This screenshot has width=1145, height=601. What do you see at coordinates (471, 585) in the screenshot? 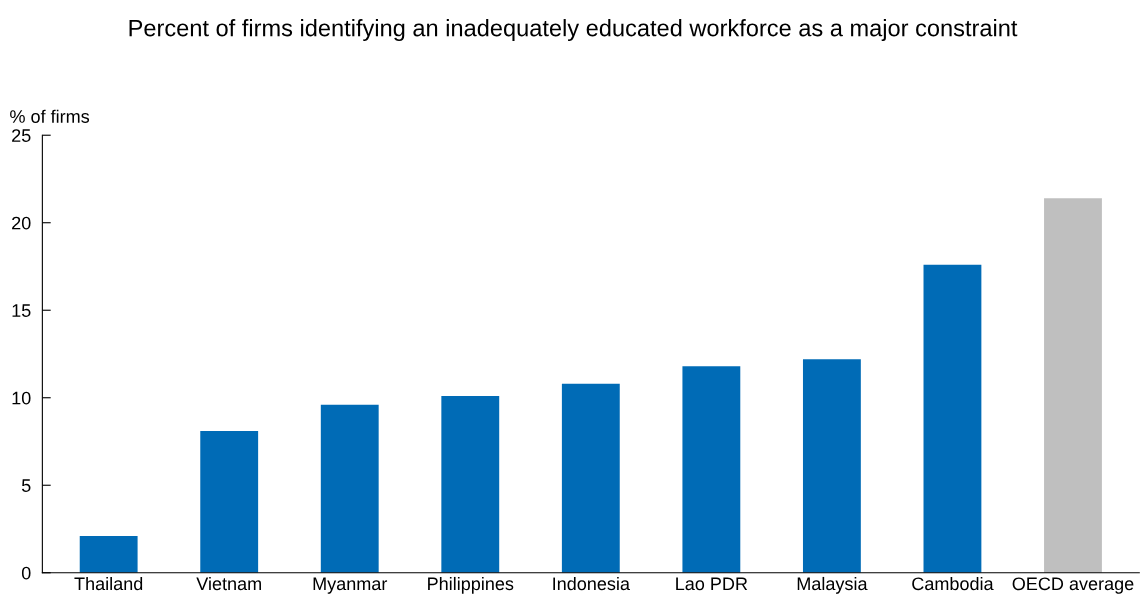
I see `x-tick-label: Philippines` at bounding box center [471, 585].